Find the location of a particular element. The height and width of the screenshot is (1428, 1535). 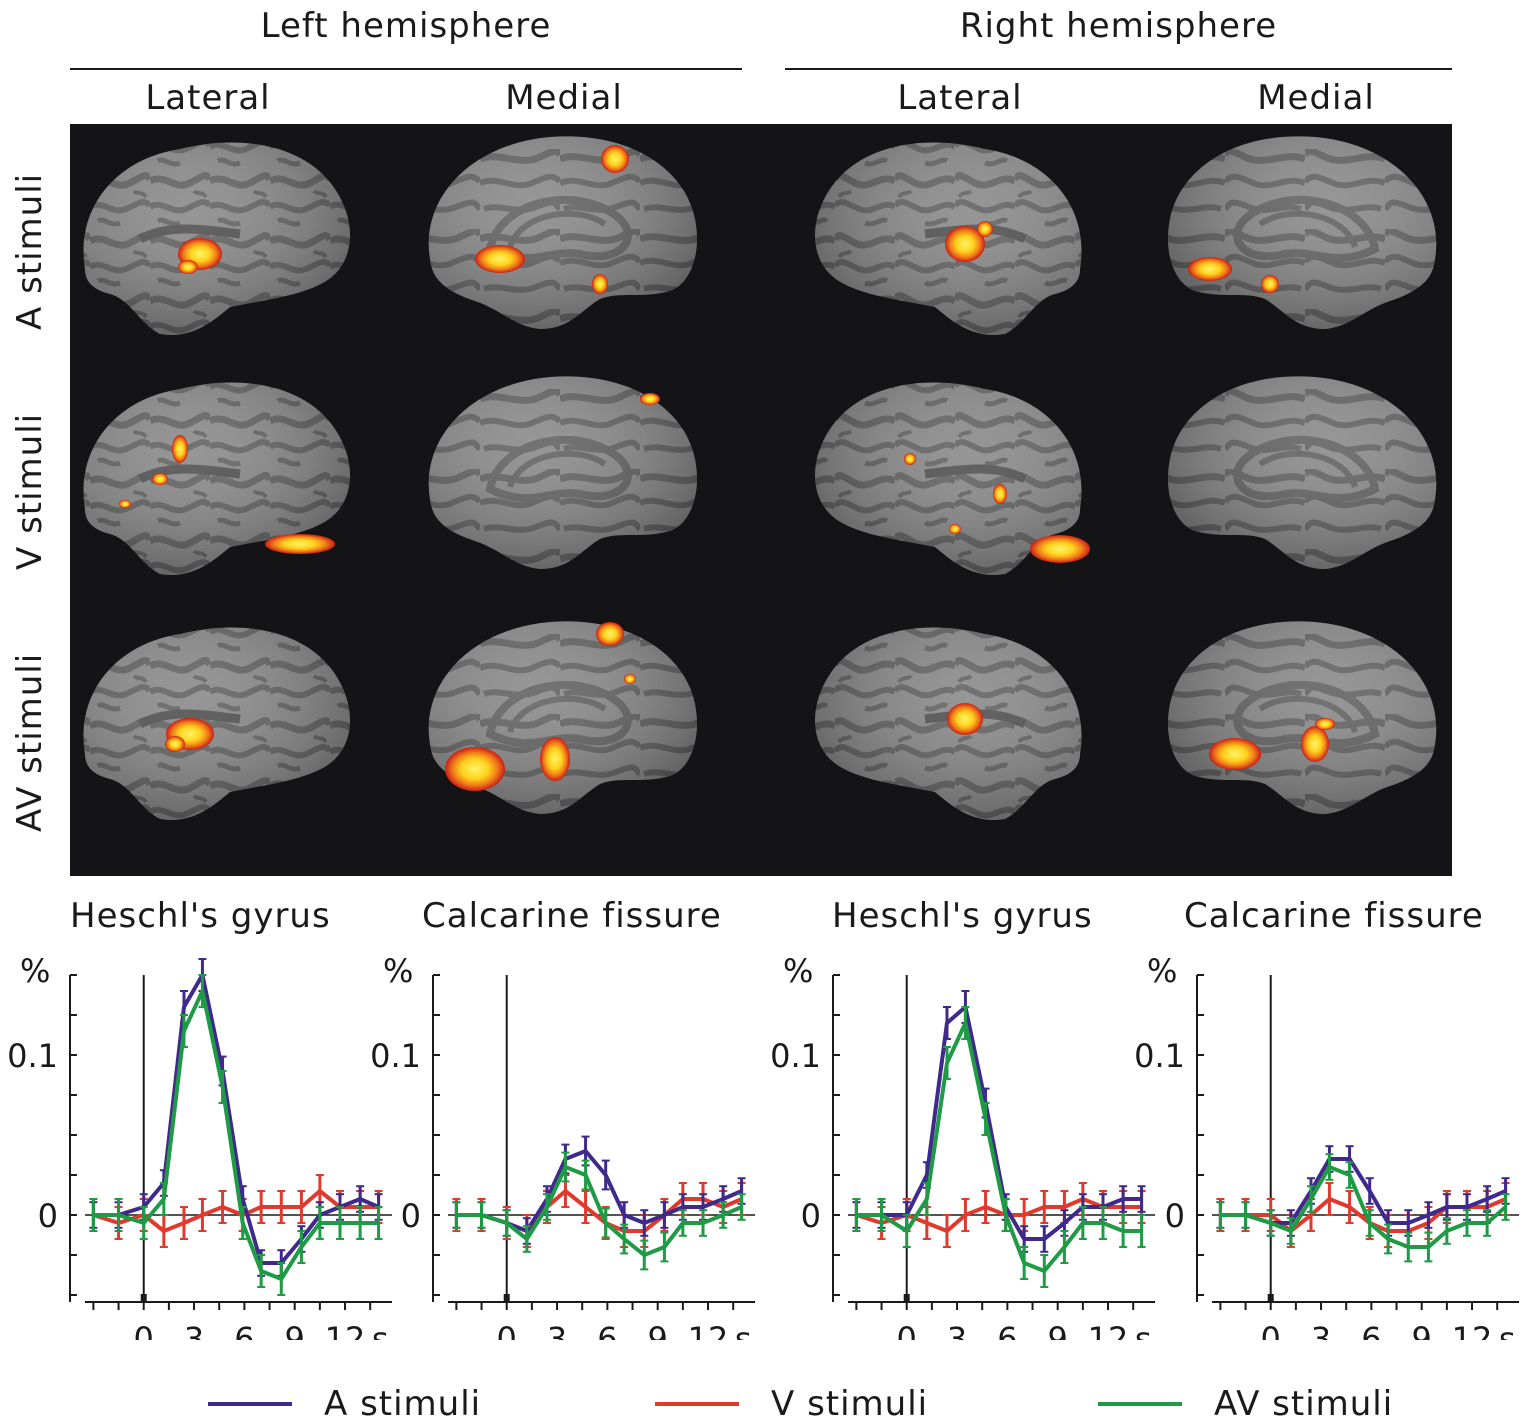

row-label-av-stimuli: AV stimuli is located at coordinates (30, 742).